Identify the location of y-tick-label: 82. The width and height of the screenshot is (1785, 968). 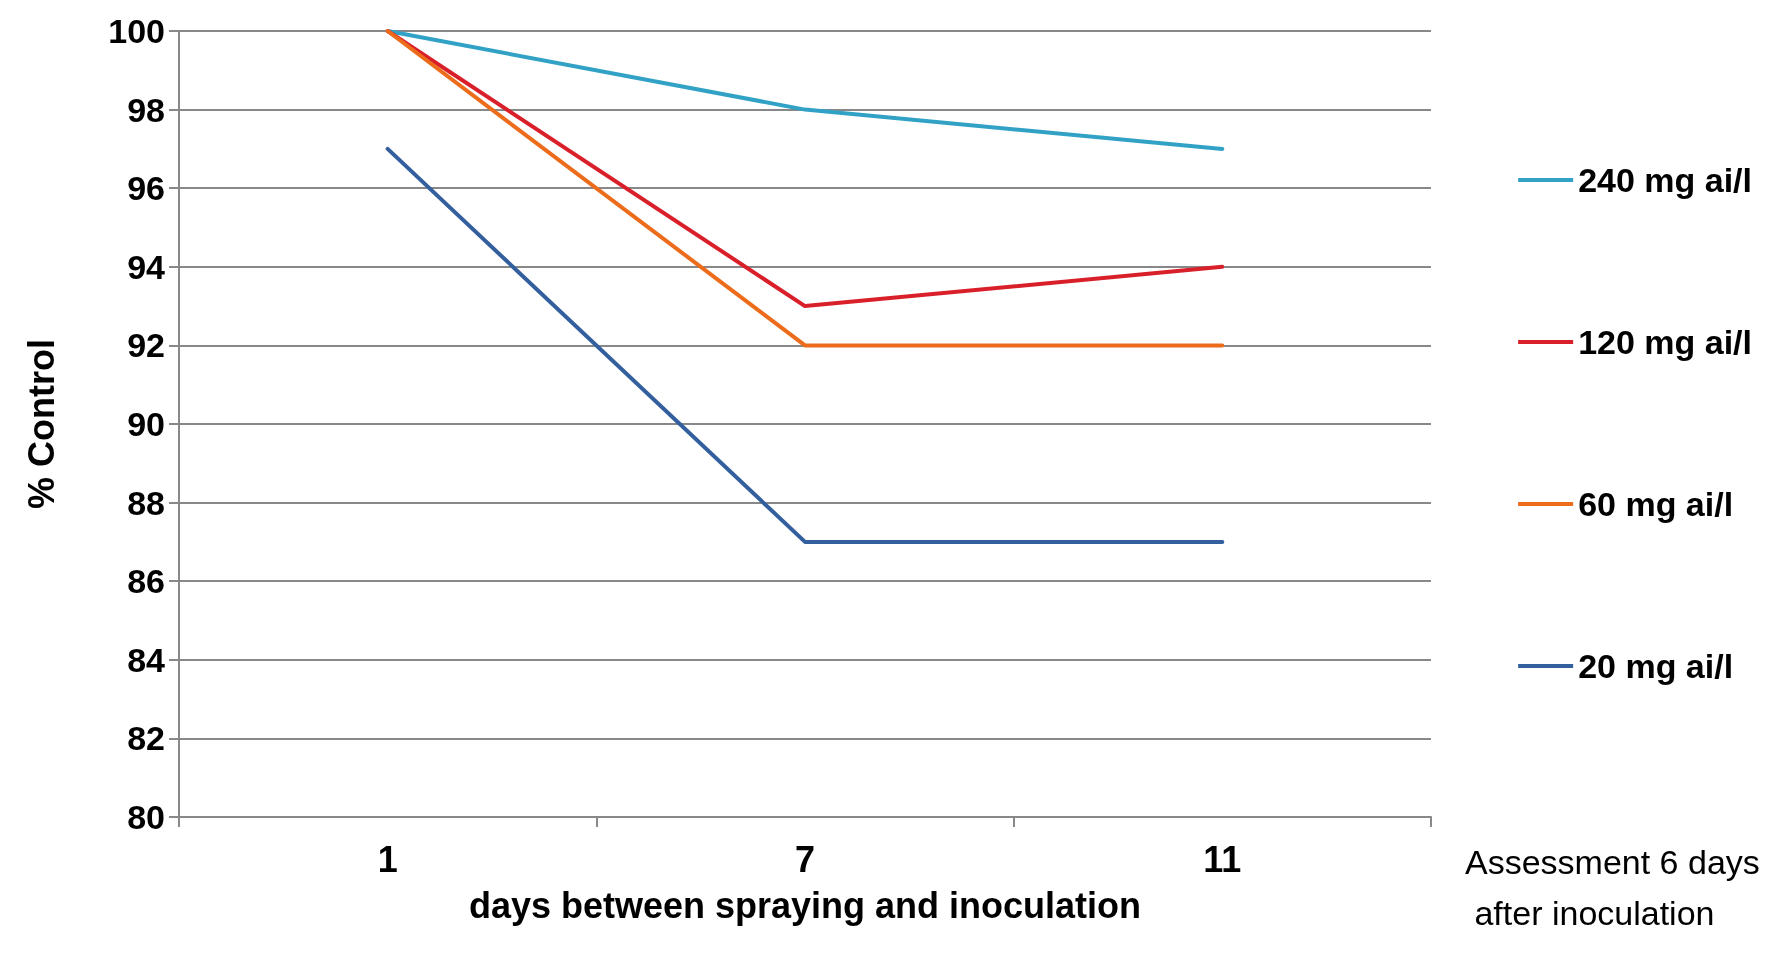
(146, 738).